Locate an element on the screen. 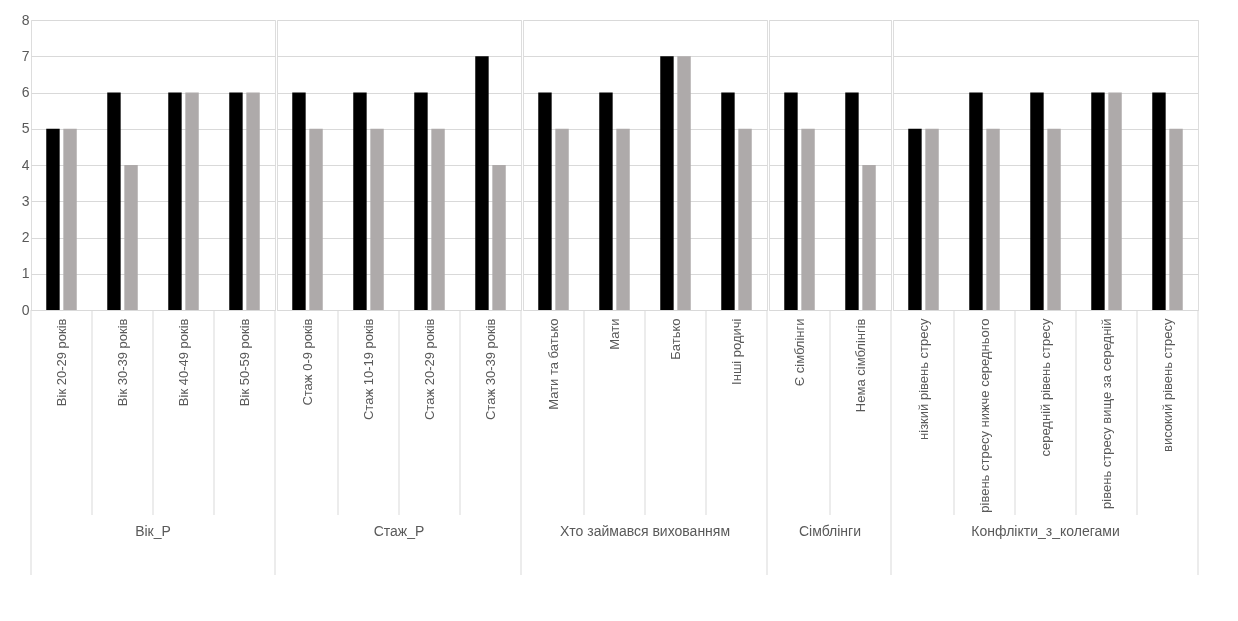  x-axis-title: Вік_Р is located at coordinates (153, 531).